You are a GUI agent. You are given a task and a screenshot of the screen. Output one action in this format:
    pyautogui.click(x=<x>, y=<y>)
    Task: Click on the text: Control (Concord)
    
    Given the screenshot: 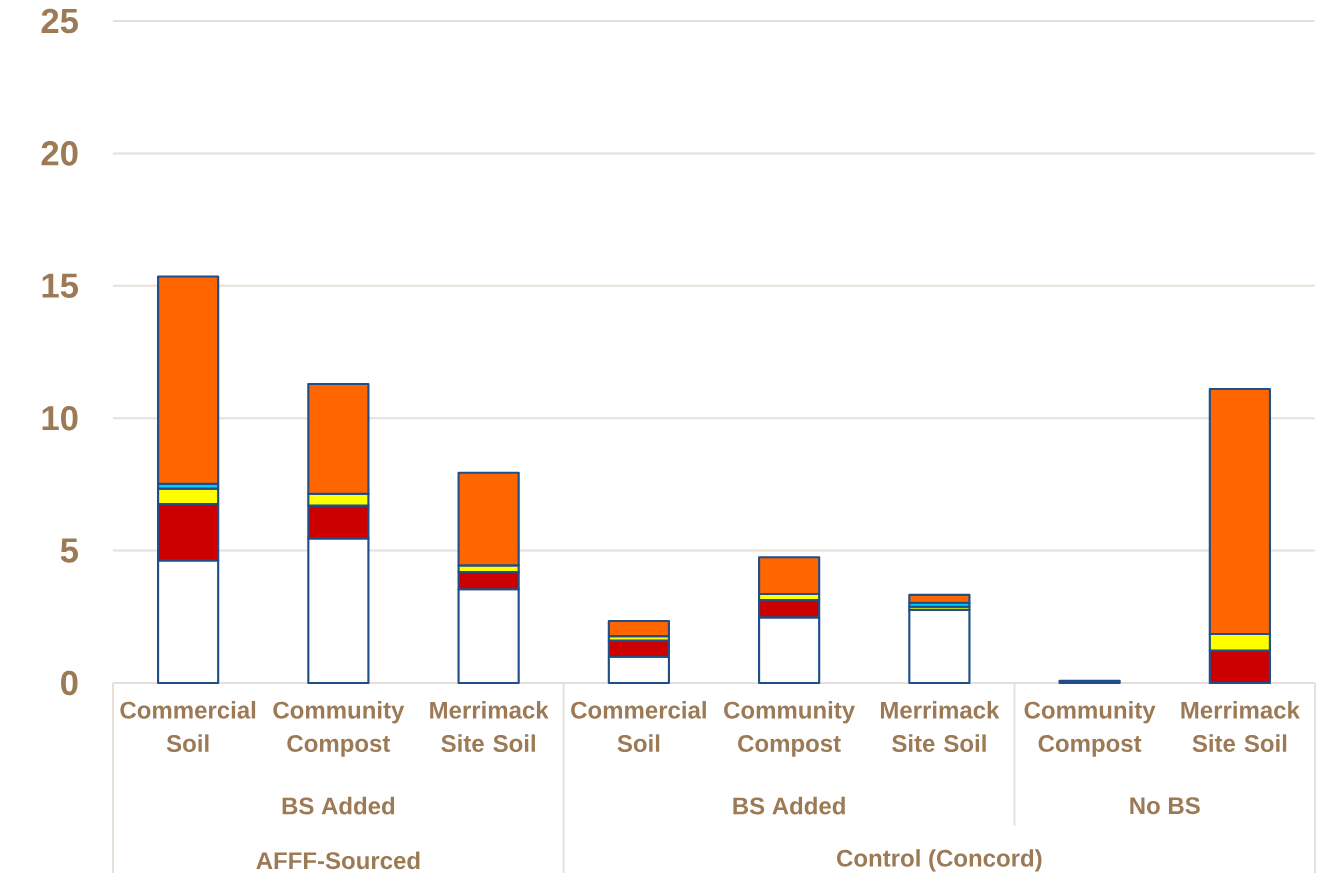 What is the action you would take?
    pyautogui.click(x=939, y=860)
    